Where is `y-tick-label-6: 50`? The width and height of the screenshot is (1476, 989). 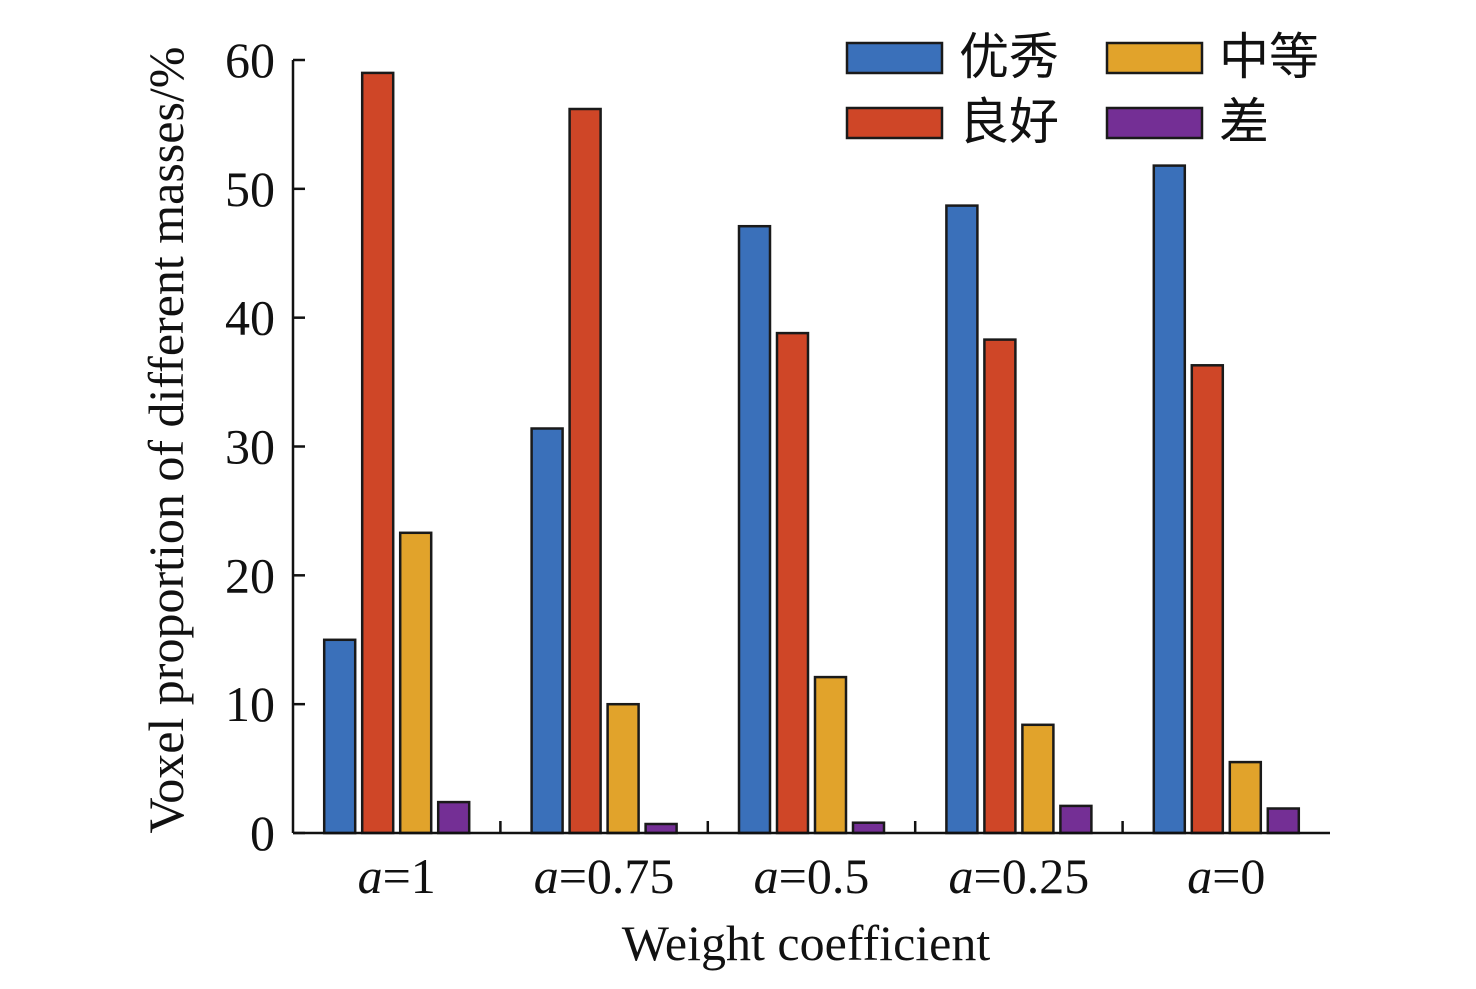 y-tick-label-6: 50 is located at coordinates (250, 189).